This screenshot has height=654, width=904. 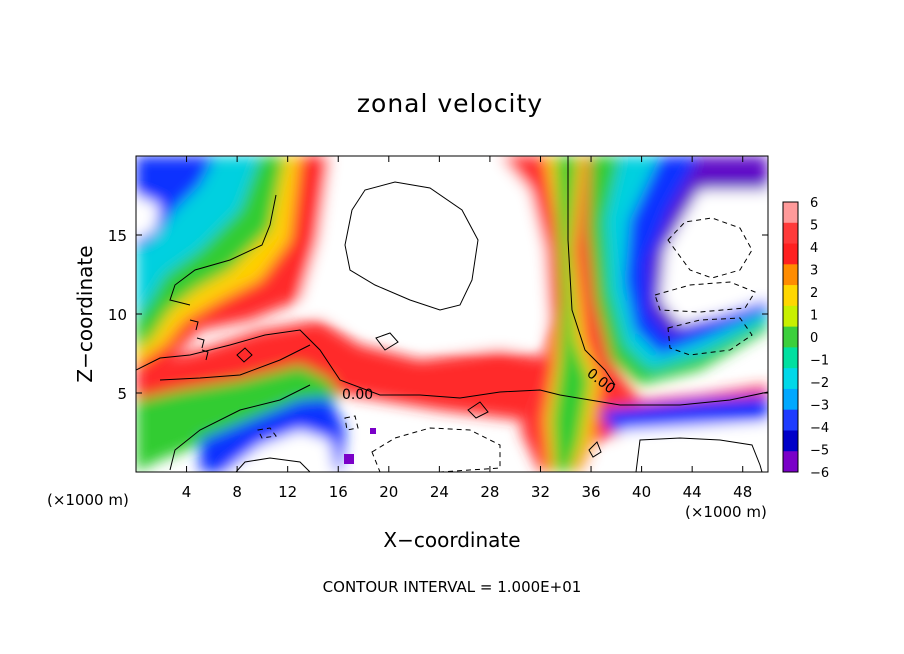 What do you see at coordinates (590, 492) in the screenshot?
I see `x-tick-label: 36` at bounding box center [590, 492].